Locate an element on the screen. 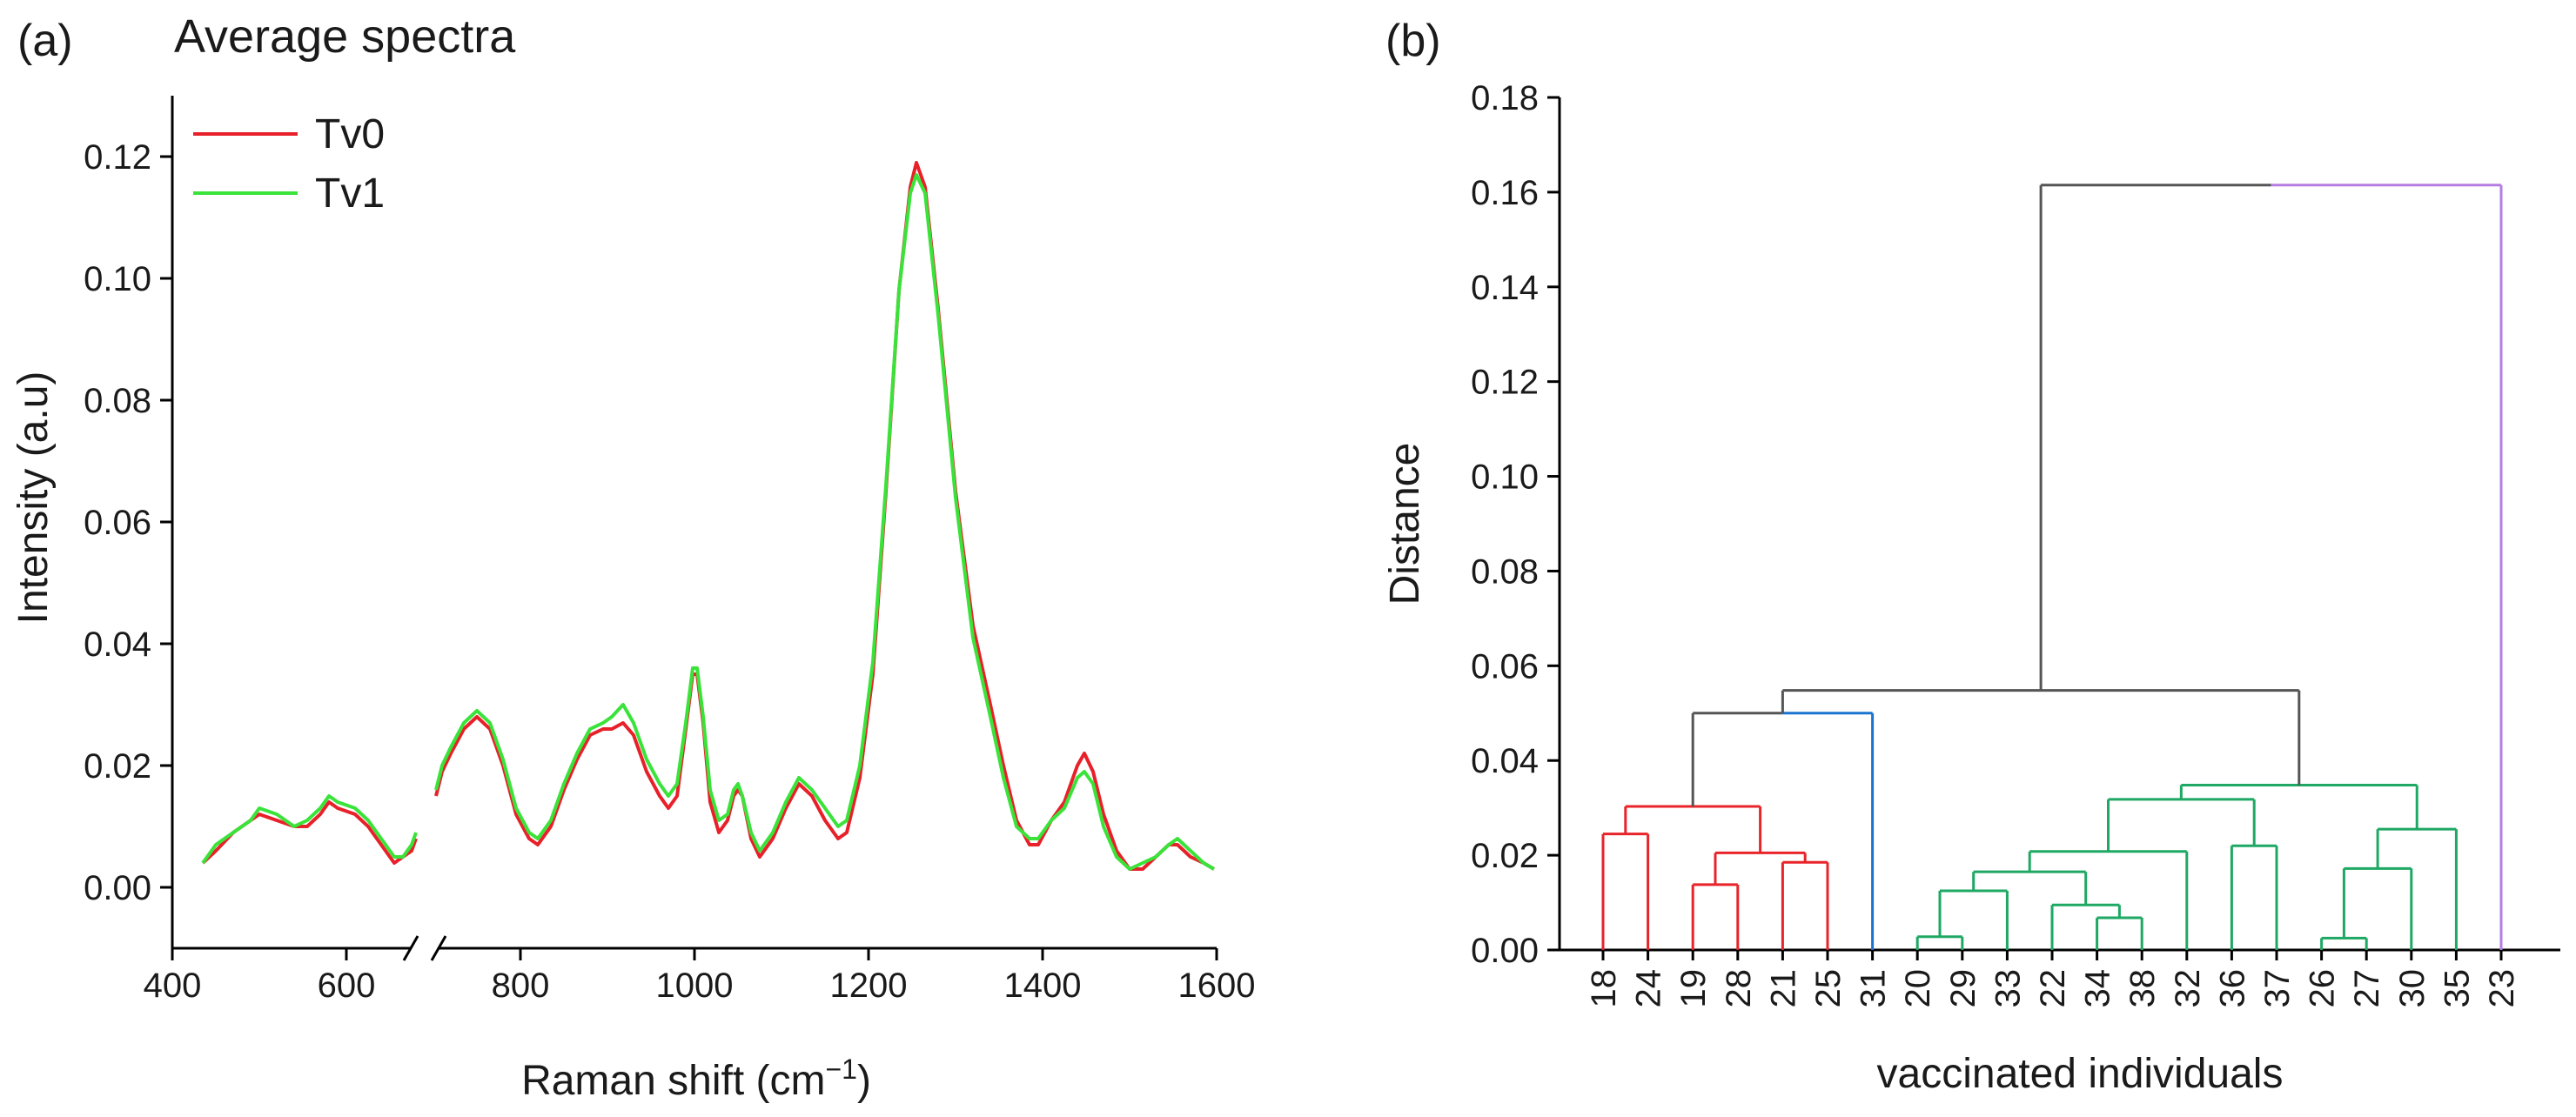  leaf-label: 32 is located at coordinates (2188, 988).